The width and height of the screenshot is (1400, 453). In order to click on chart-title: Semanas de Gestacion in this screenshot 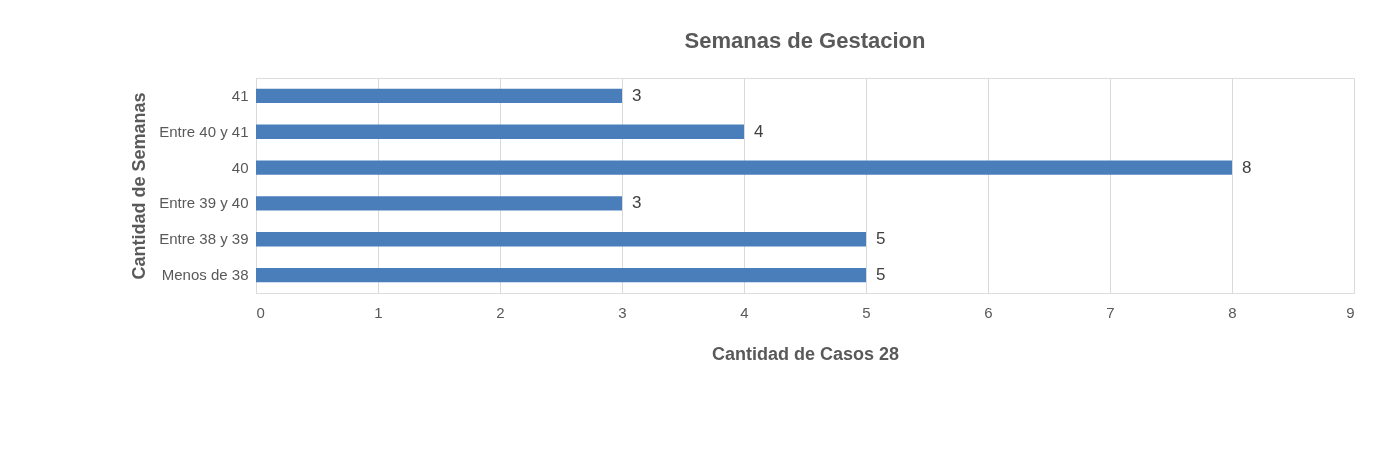, I will do `click(805, 40)`.